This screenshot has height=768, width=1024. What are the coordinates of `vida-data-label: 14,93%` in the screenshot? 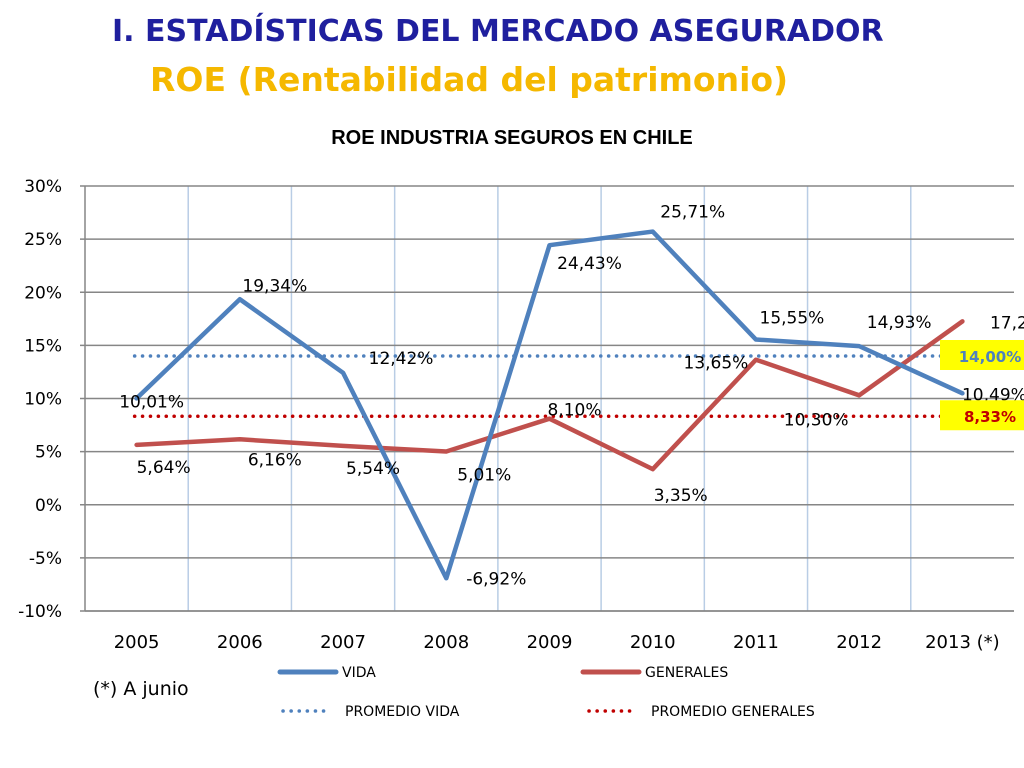 It's located at (899, 323).